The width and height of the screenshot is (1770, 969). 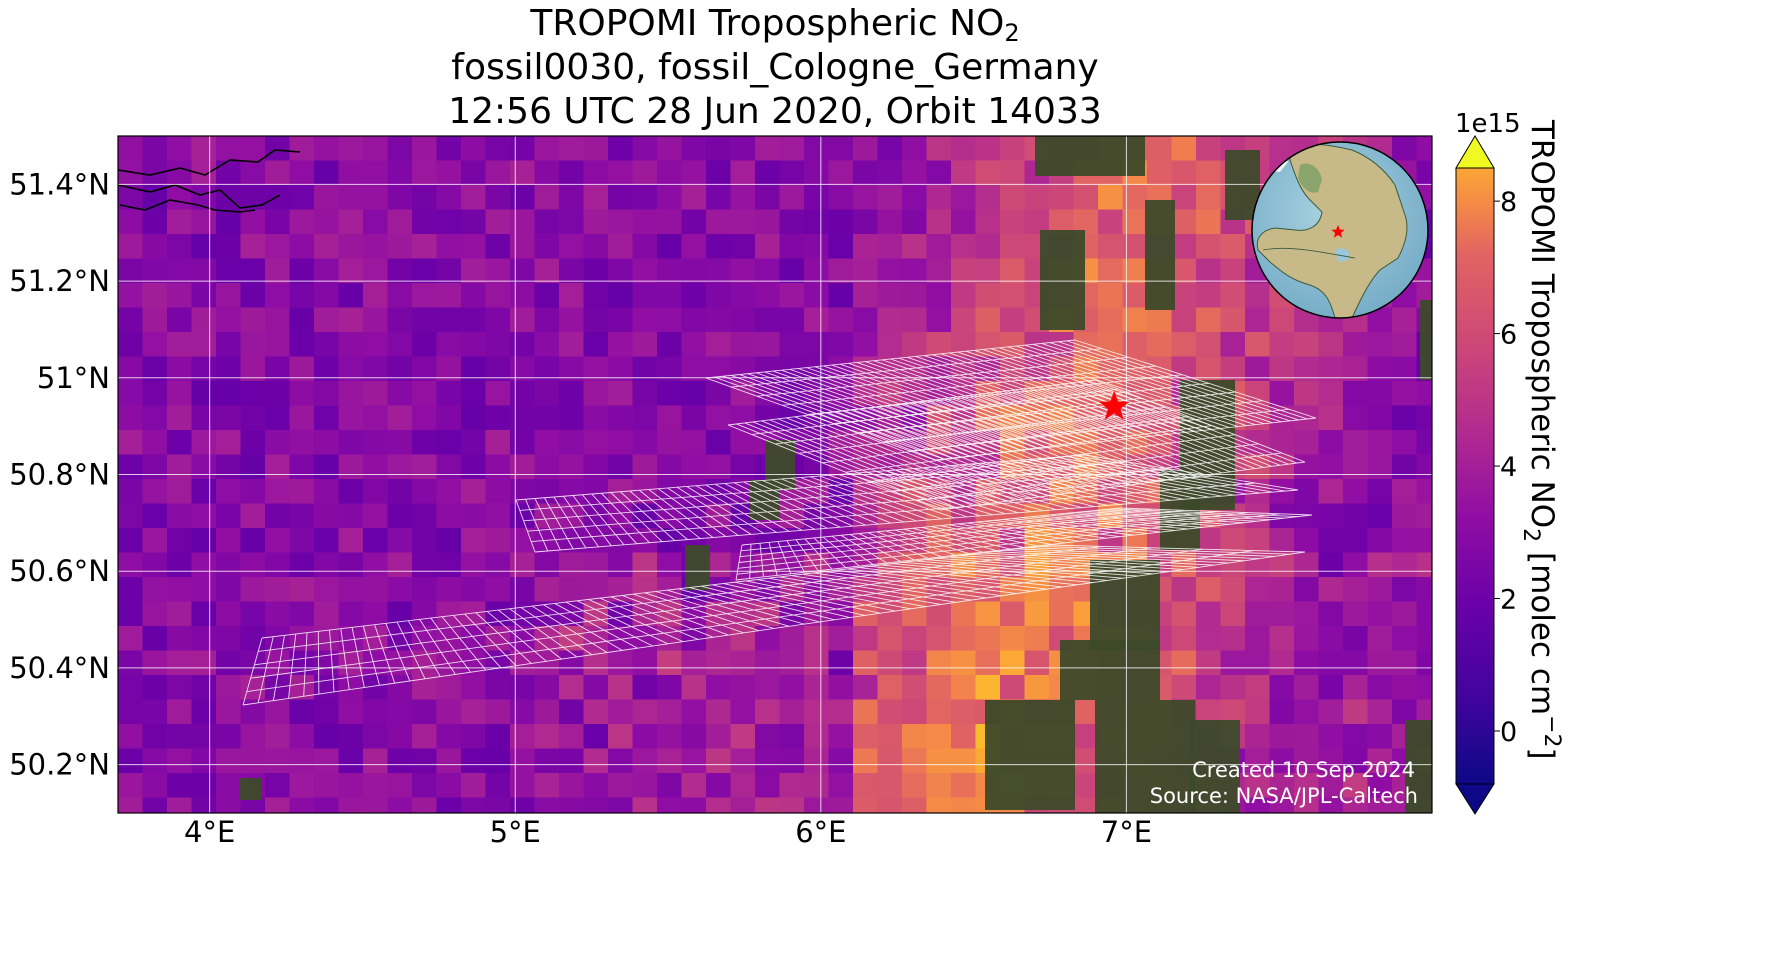 I want to click on colorbar-tick-label: 8, so click(x=1508, y=202).